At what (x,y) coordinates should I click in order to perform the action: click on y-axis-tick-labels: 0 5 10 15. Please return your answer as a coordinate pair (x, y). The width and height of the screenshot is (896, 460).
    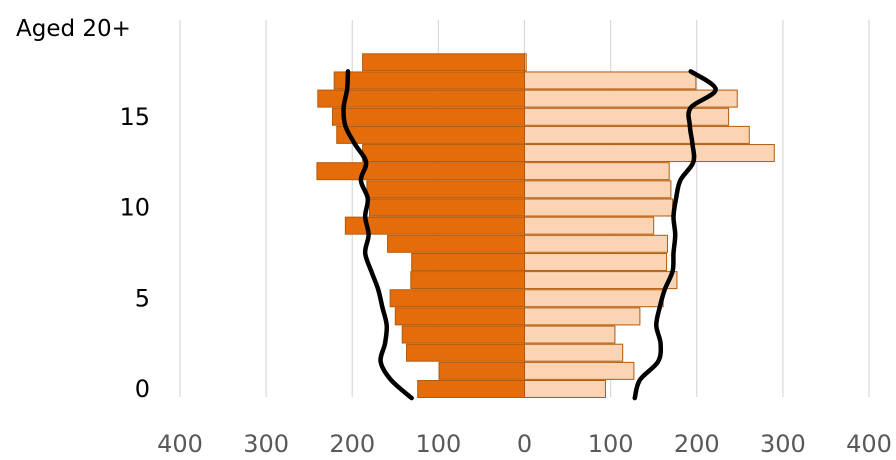
    Looking at the image, I should click on (134, 253).